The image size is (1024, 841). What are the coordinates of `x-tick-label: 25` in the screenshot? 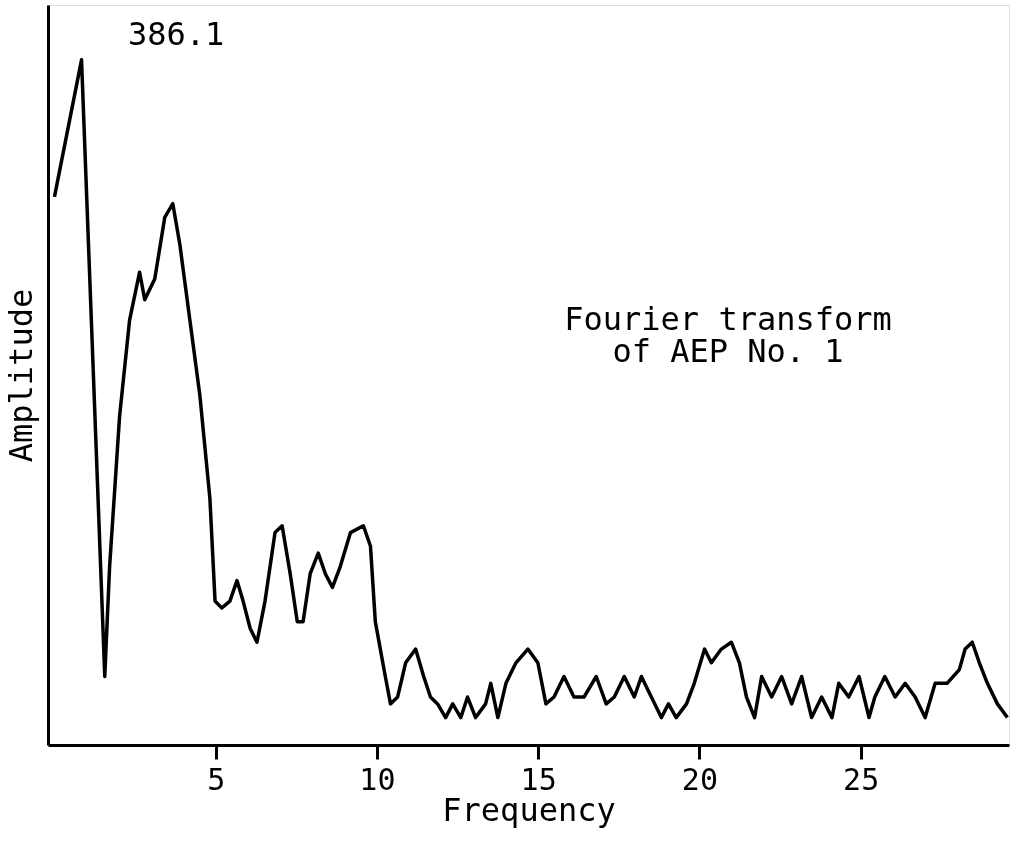 It's located at (861, 779).